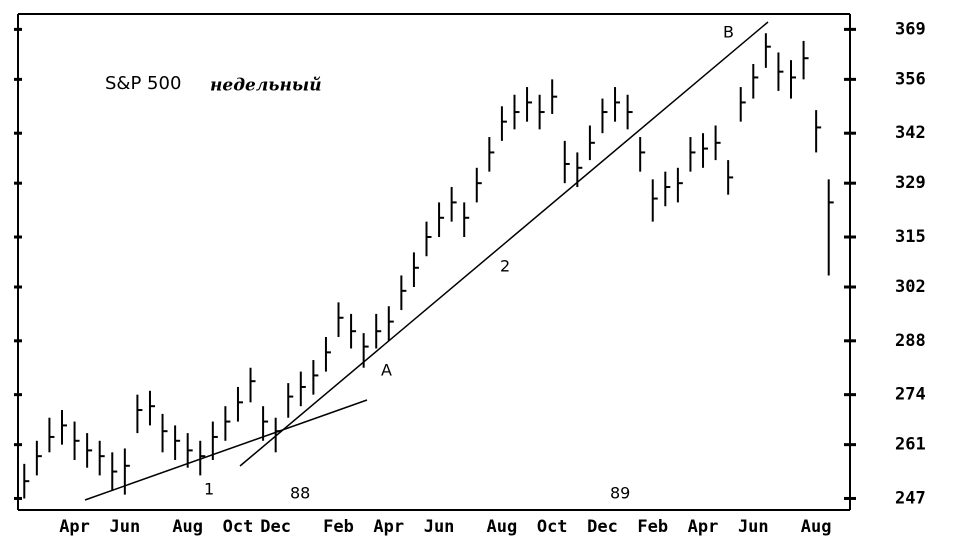 Image resolution: width=953 pixels, height=552 pixels. Describe the element at coordinates (386, 370) in the screenshot. I see `annotation: A` at that location.